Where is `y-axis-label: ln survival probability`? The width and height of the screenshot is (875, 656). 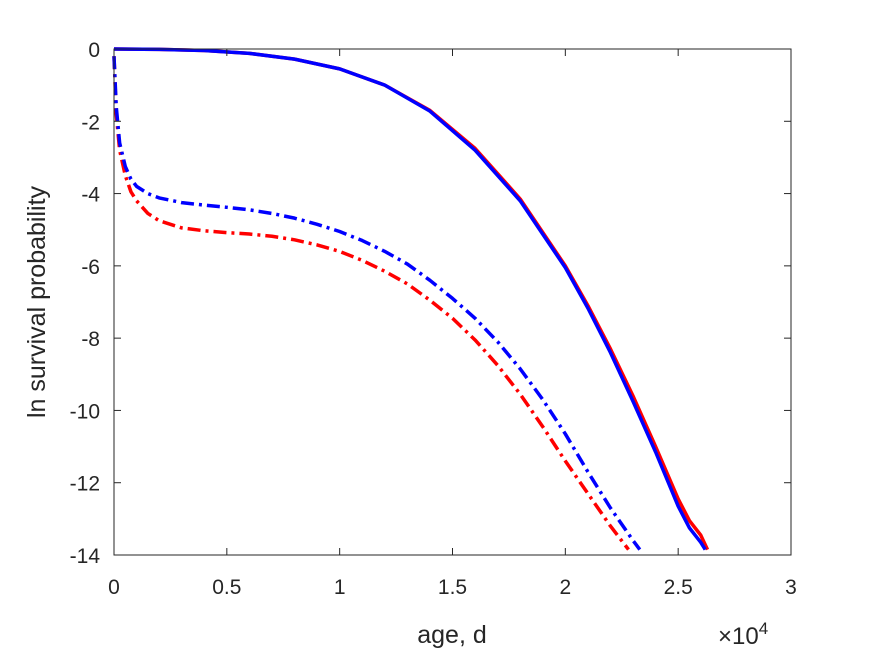
y-axis-label: ln survival probability is located at coordinates (37, 301).